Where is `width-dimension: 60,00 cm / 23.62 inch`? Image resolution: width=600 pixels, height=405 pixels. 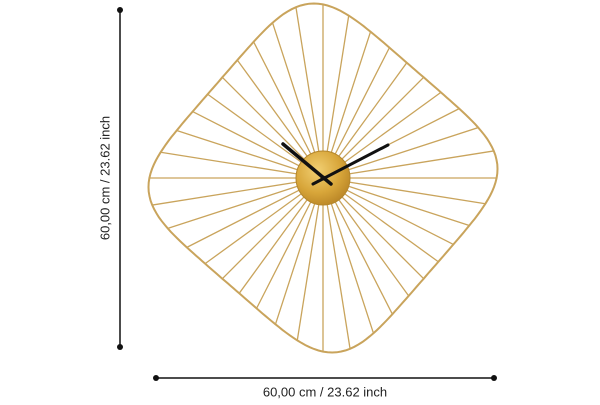 width-dimension: 60,00 cm / 23.62 inch is located at coordinates (325, 387).